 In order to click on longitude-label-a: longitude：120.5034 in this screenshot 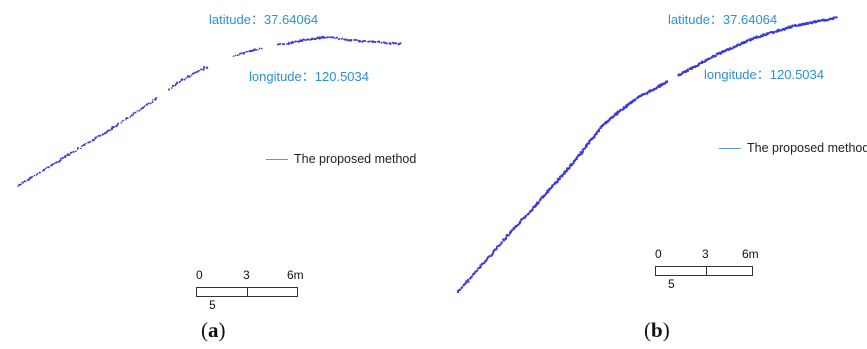, I will do `click(309, 76)`.